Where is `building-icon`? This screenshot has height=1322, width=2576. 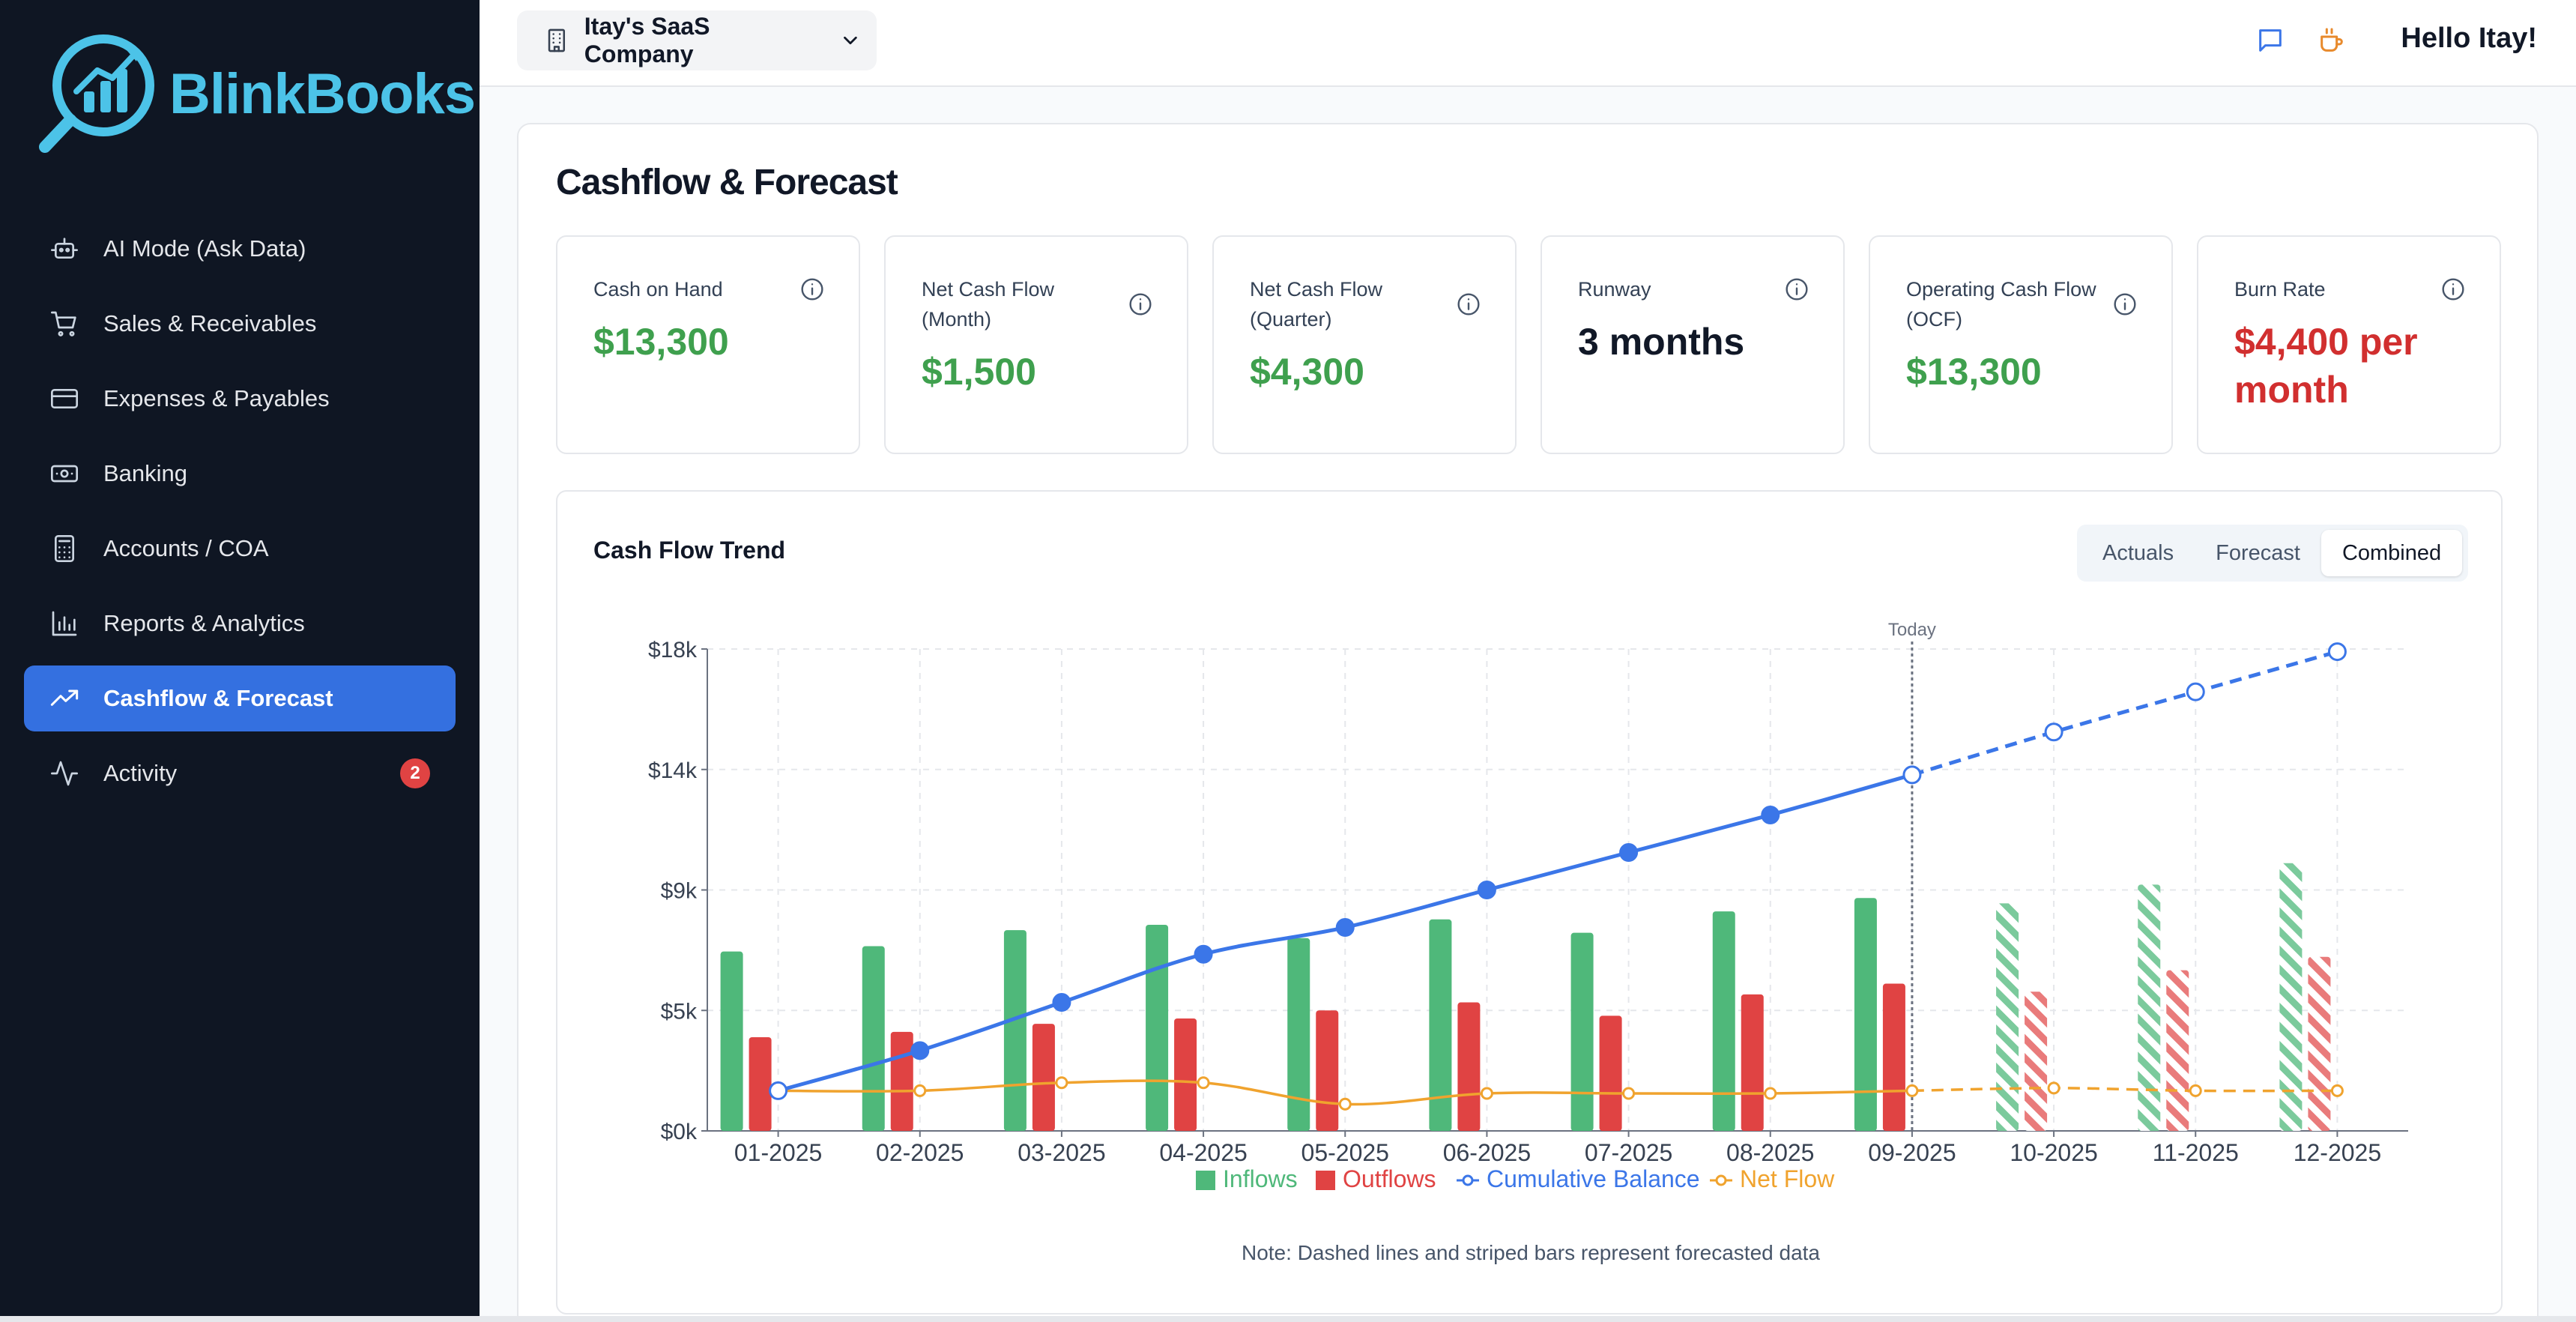
building-icon is located at coordinates (557, 40).